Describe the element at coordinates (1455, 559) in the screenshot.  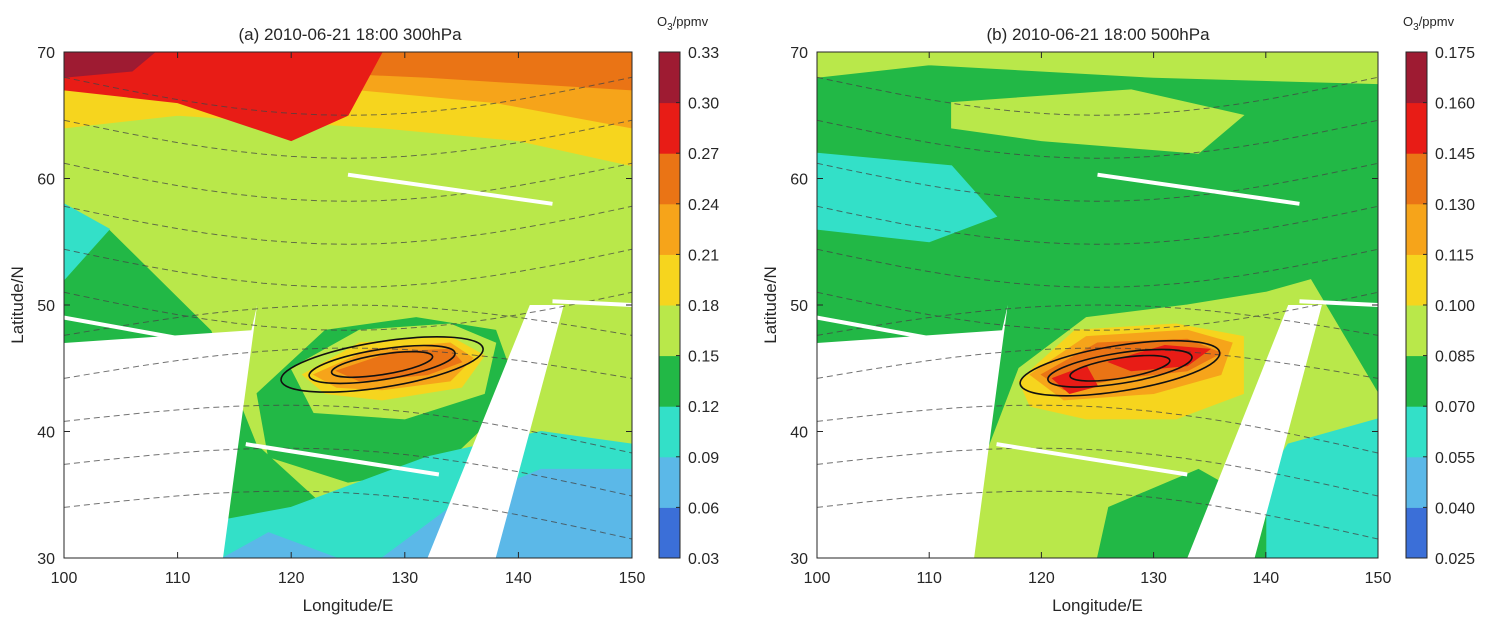
I see `colorbar-tick-label: 0.025` at that location.